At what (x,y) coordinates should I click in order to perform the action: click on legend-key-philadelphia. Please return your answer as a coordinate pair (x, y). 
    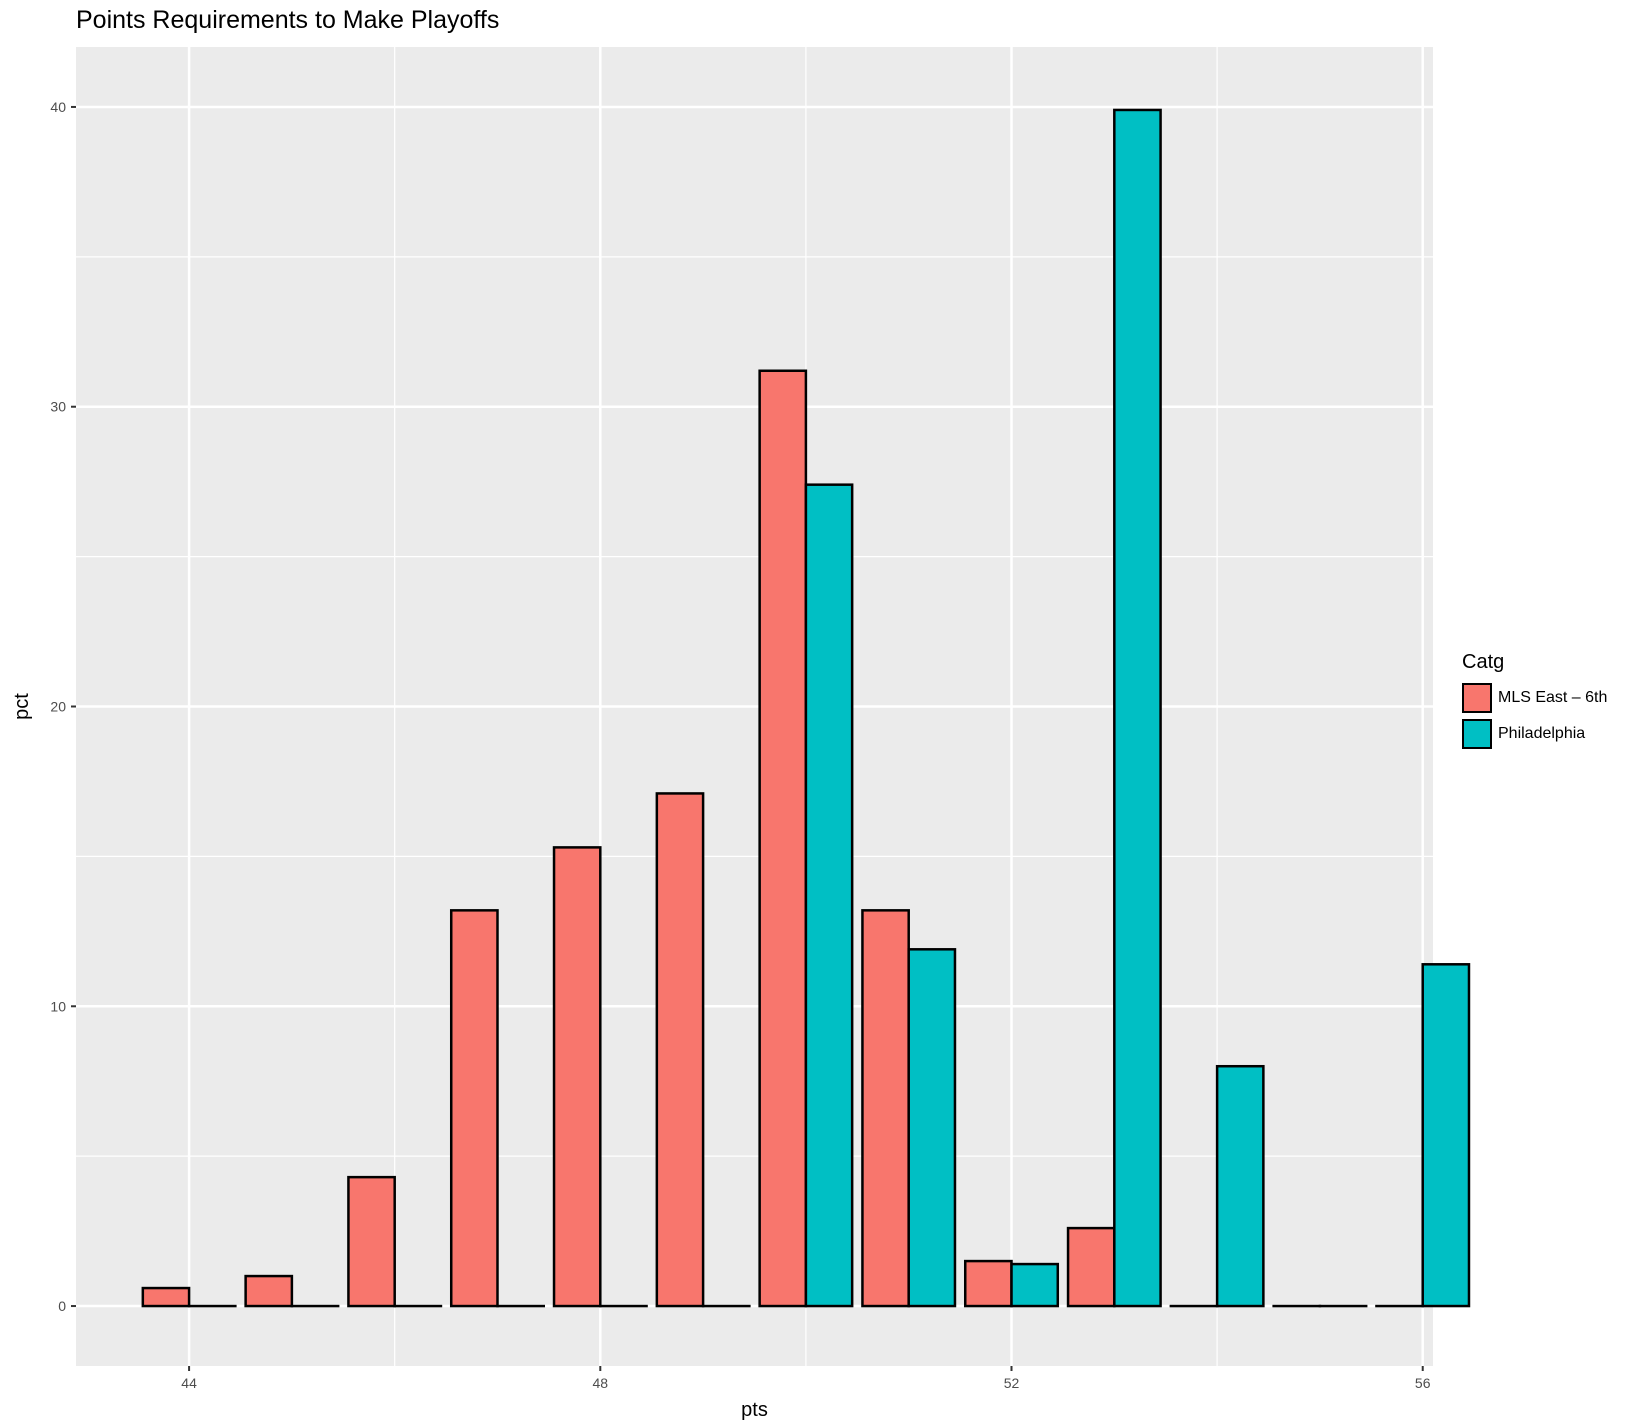
    Looking at the image, I should click on (1477, 734).